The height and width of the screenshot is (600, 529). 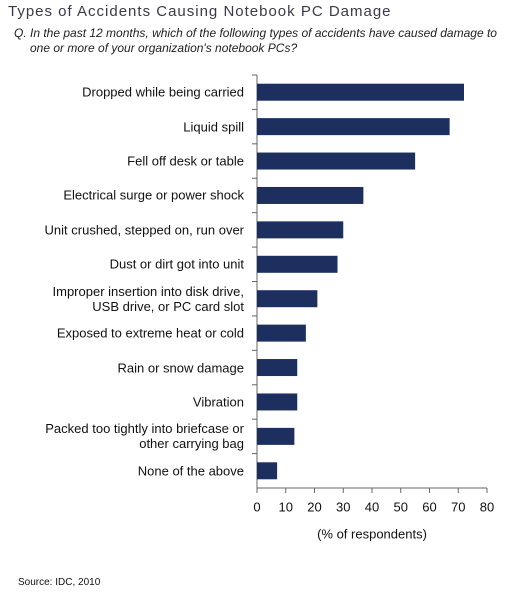 What do you see at coordinates (185, 161) in the screenshot?
I see `y-tick-label: Fell off desk or table` at bounding box center [185, 161].